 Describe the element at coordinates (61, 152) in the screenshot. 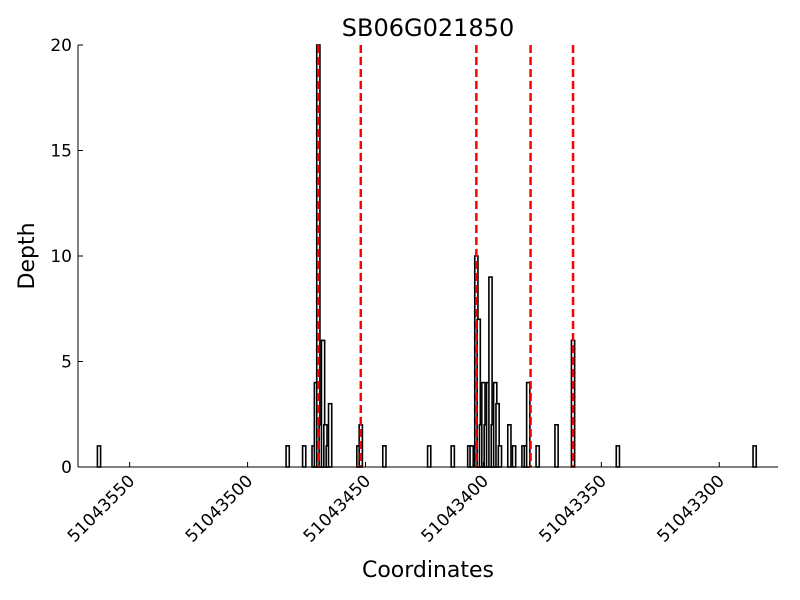

I see `y-tick-label: 15` at that location.